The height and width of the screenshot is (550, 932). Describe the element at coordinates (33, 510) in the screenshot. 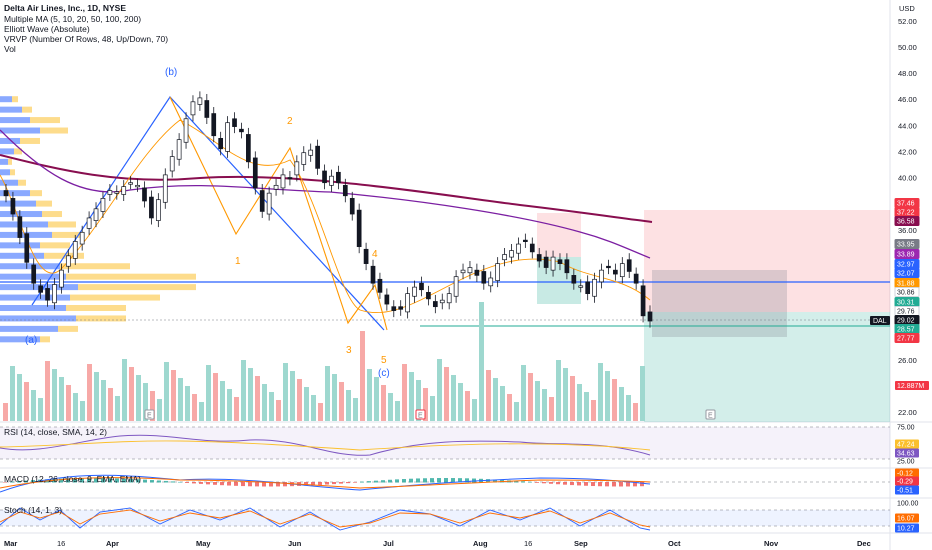

I see `stoch-legend: Stoch (14, 1, 3)` at that location.